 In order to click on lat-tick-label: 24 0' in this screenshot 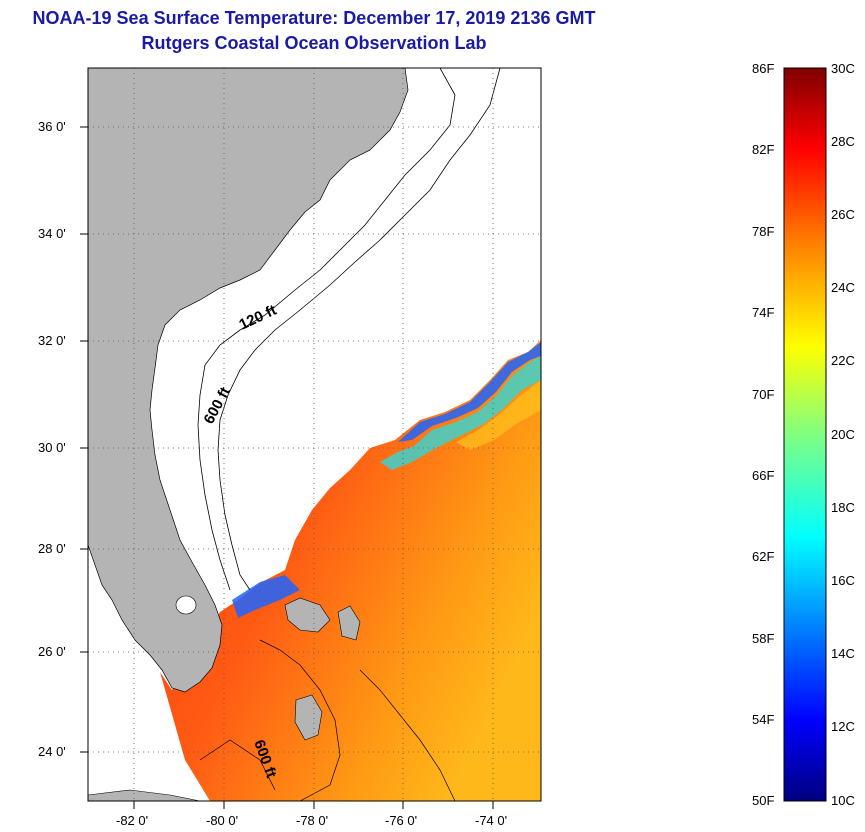, I will do `click(52, 751)`.